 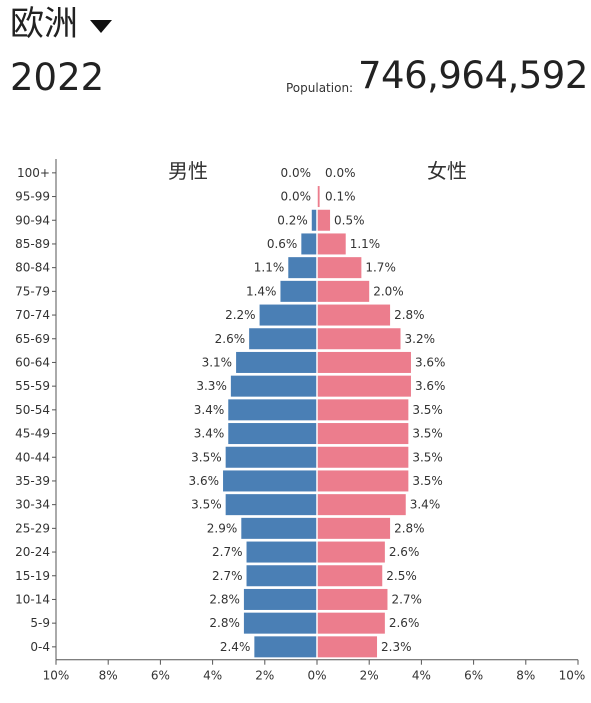 I want to click on age-group-label: 0-4, so click(x=40, y=647).